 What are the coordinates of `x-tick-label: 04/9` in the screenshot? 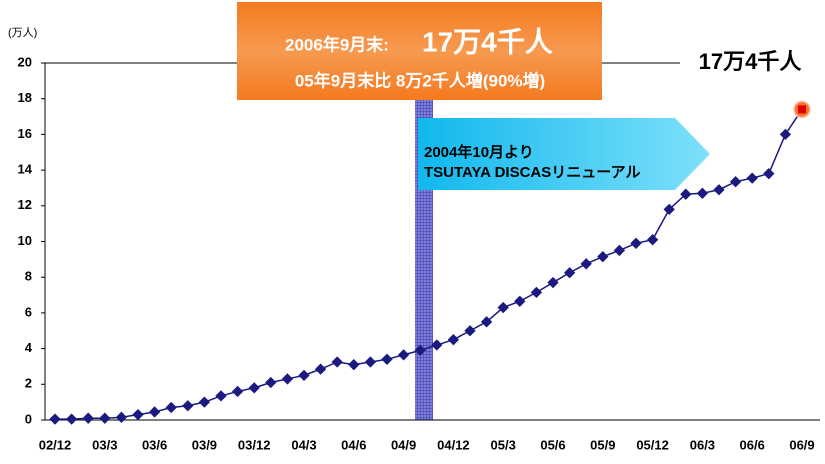 It's located at (403, 444).